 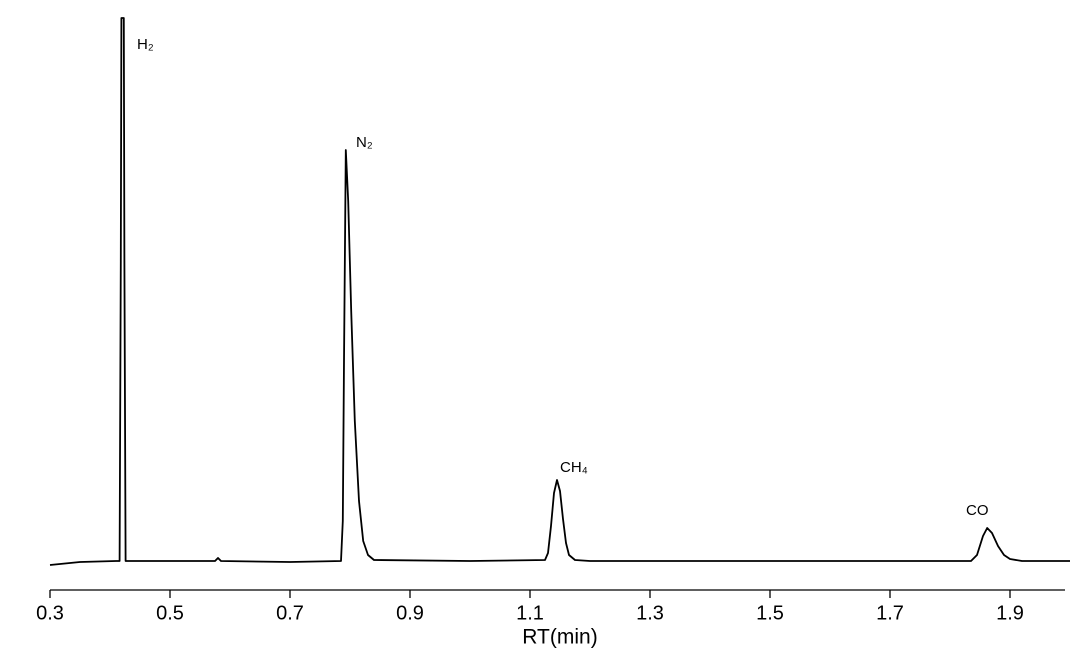 I want to click on x-tick-label: 0.5, so click(x=170, y=613).